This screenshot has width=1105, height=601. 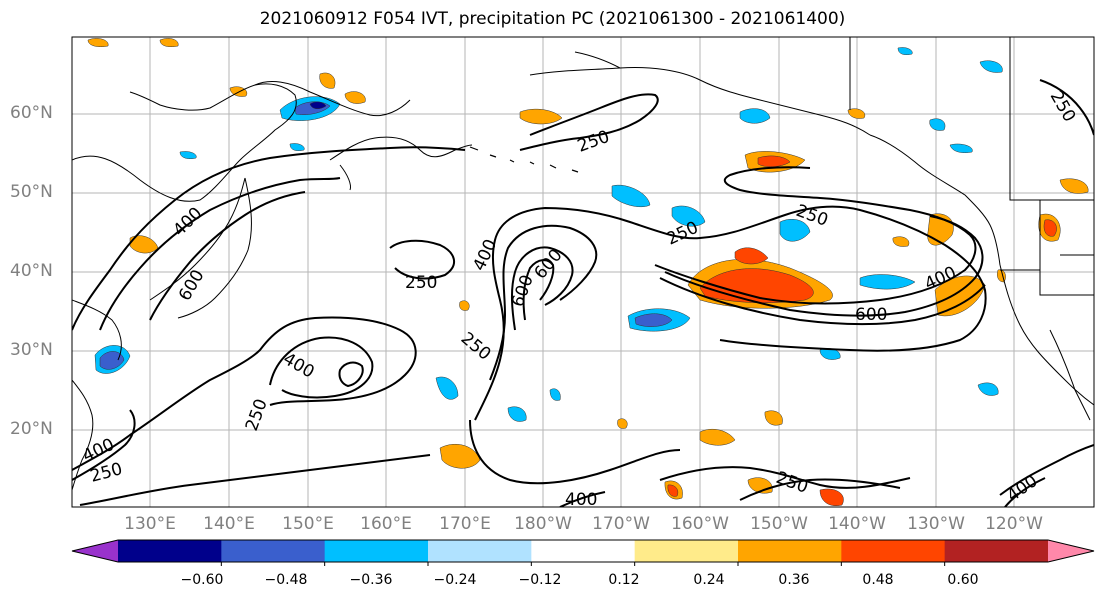 I want to click on lon-label: 160°W, so click(x=700, y=524).